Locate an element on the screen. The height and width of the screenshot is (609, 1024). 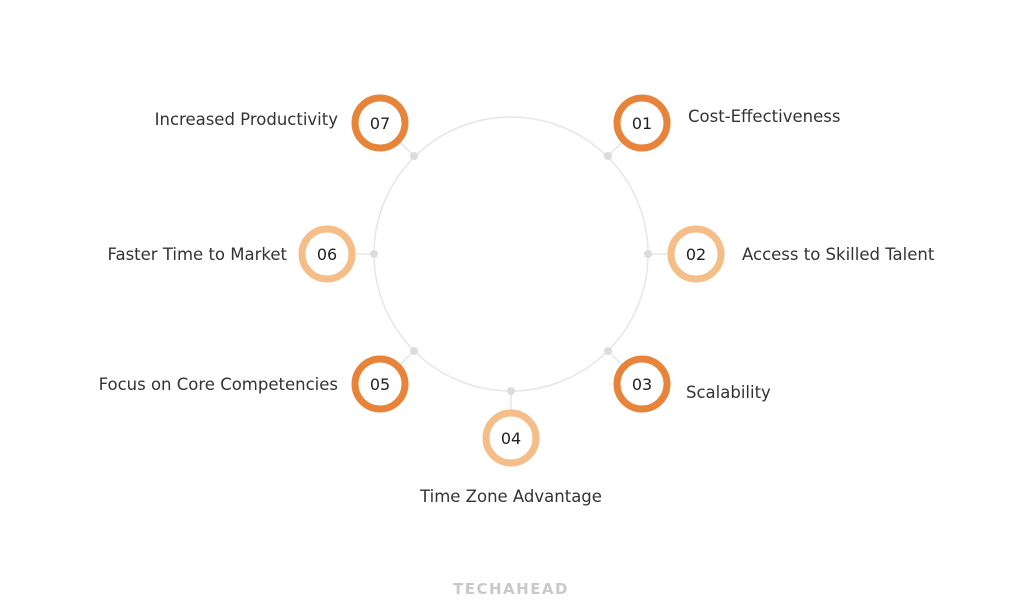
benefit-item: 01 Cost-Effectiveness is located at coordinates (722, 127).